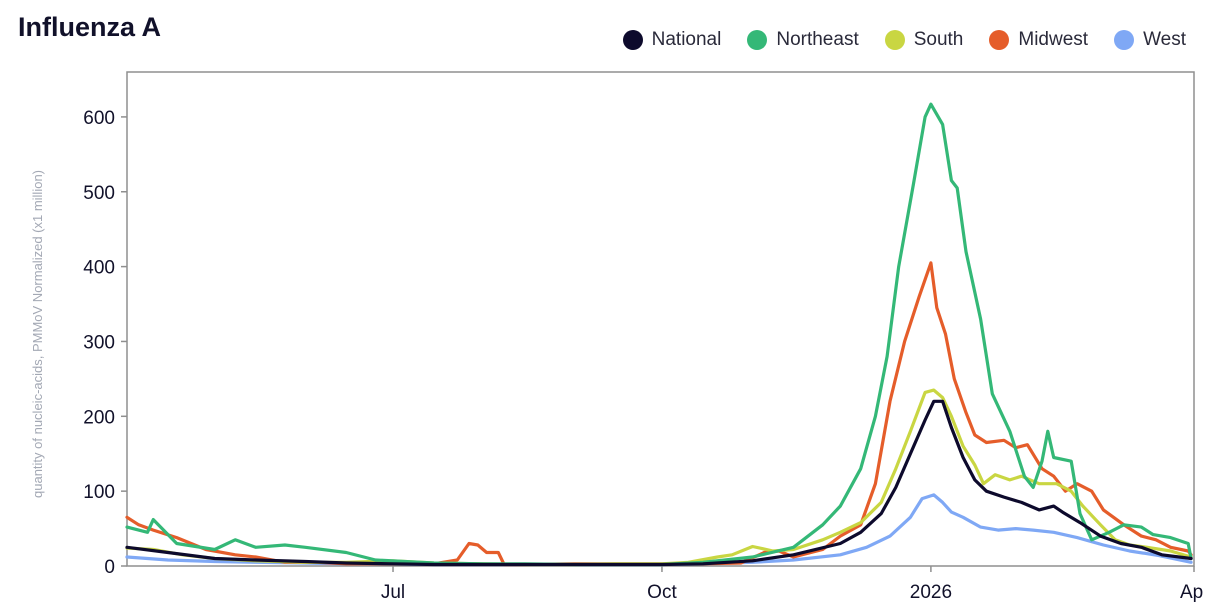 This screenshot has width=1212, height=616. What do you see at coordinates (90, 27) in the screenshot?
I see `chart-title: Influenza A` at bounding box center [90, 27].